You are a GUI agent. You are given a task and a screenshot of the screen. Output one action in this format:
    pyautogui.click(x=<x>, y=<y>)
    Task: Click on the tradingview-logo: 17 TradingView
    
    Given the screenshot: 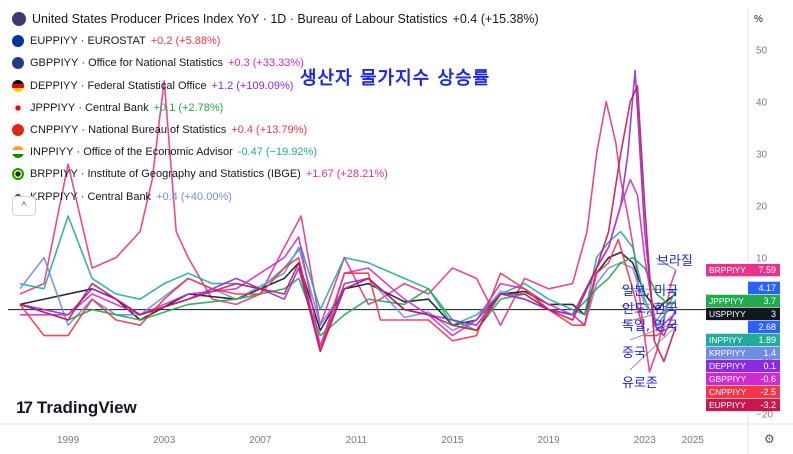 What is the action you would take?
    pyautogui.click(x=76, y=408)
    